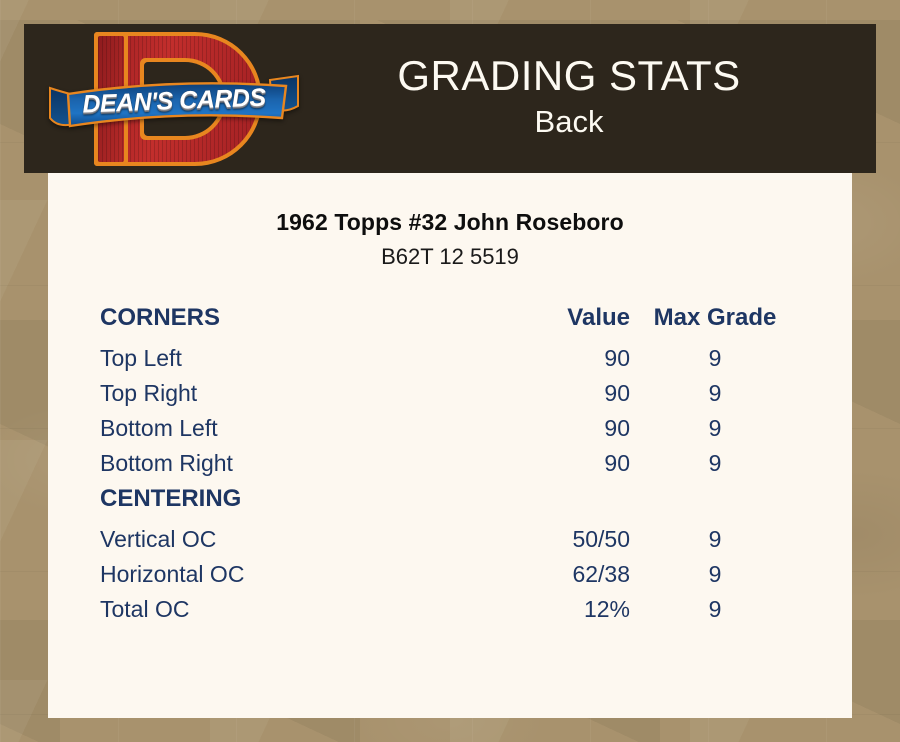  What do you see at coordinates (450, 543) in the screenshot?
I see `table-row: Vertical OC 50/50 9` at bounding box center [450, 543].